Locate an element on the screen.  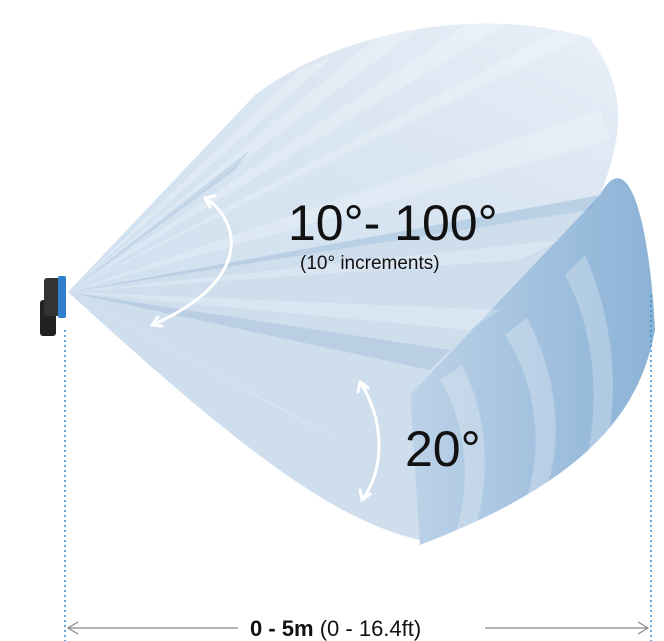
range-metric: 0 - 5m is located at coordinates (282, 628).